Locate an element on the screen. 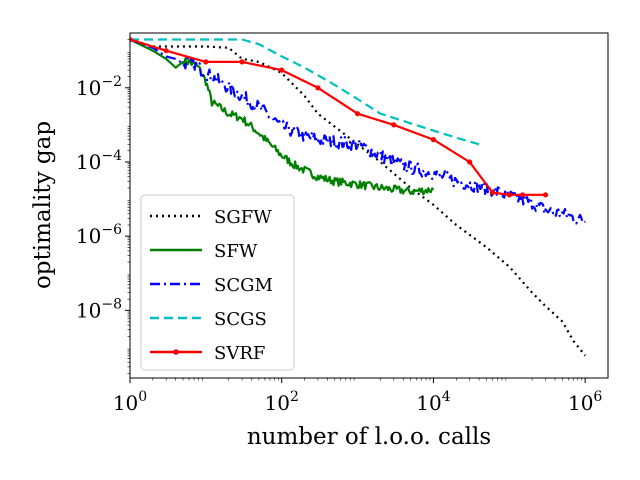 The height and width of the screenshot is (480, 640). legend-label-sfw: SFW is located at coordinates (236, 251).